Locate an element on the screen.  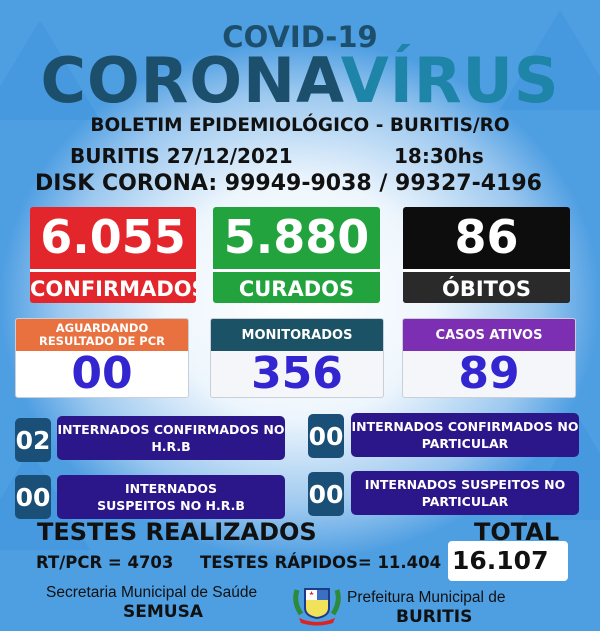
confirmed-box: 6.055 CONFIRMADOS is located at coordinates (113, 255).